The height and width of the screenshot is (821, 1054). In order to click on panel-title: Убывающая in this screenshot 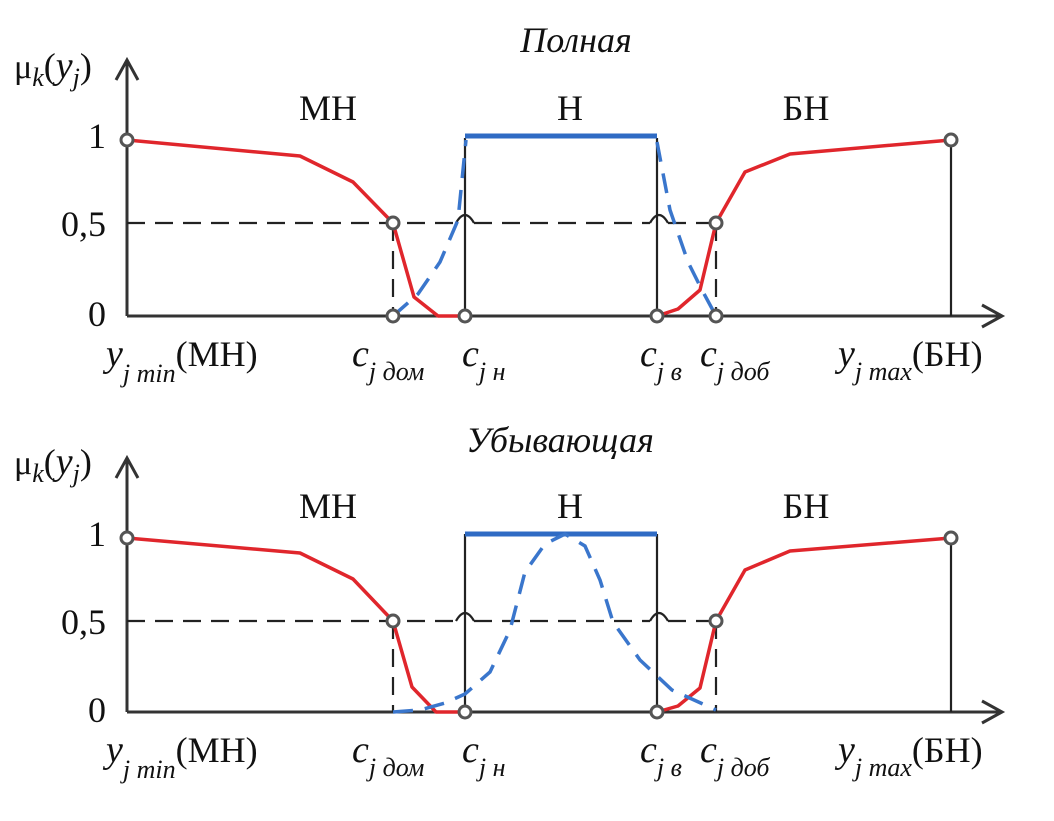, I will do `click(560, 440)`.